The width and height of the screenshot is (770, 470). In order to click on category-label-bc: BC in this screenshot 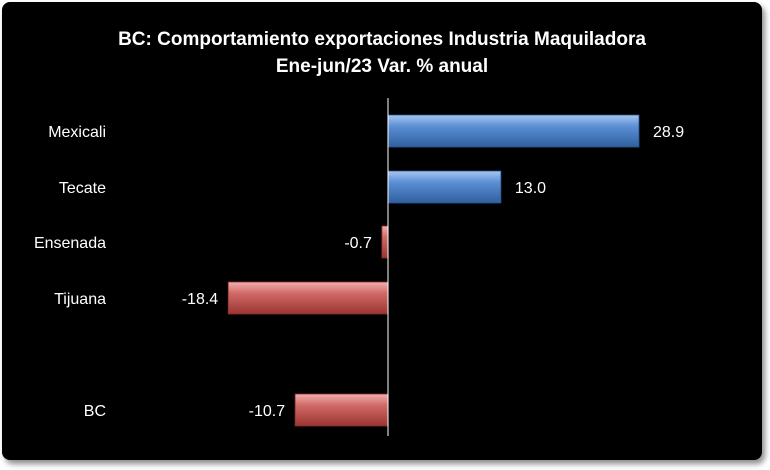, I will do `click(95, 411)`.